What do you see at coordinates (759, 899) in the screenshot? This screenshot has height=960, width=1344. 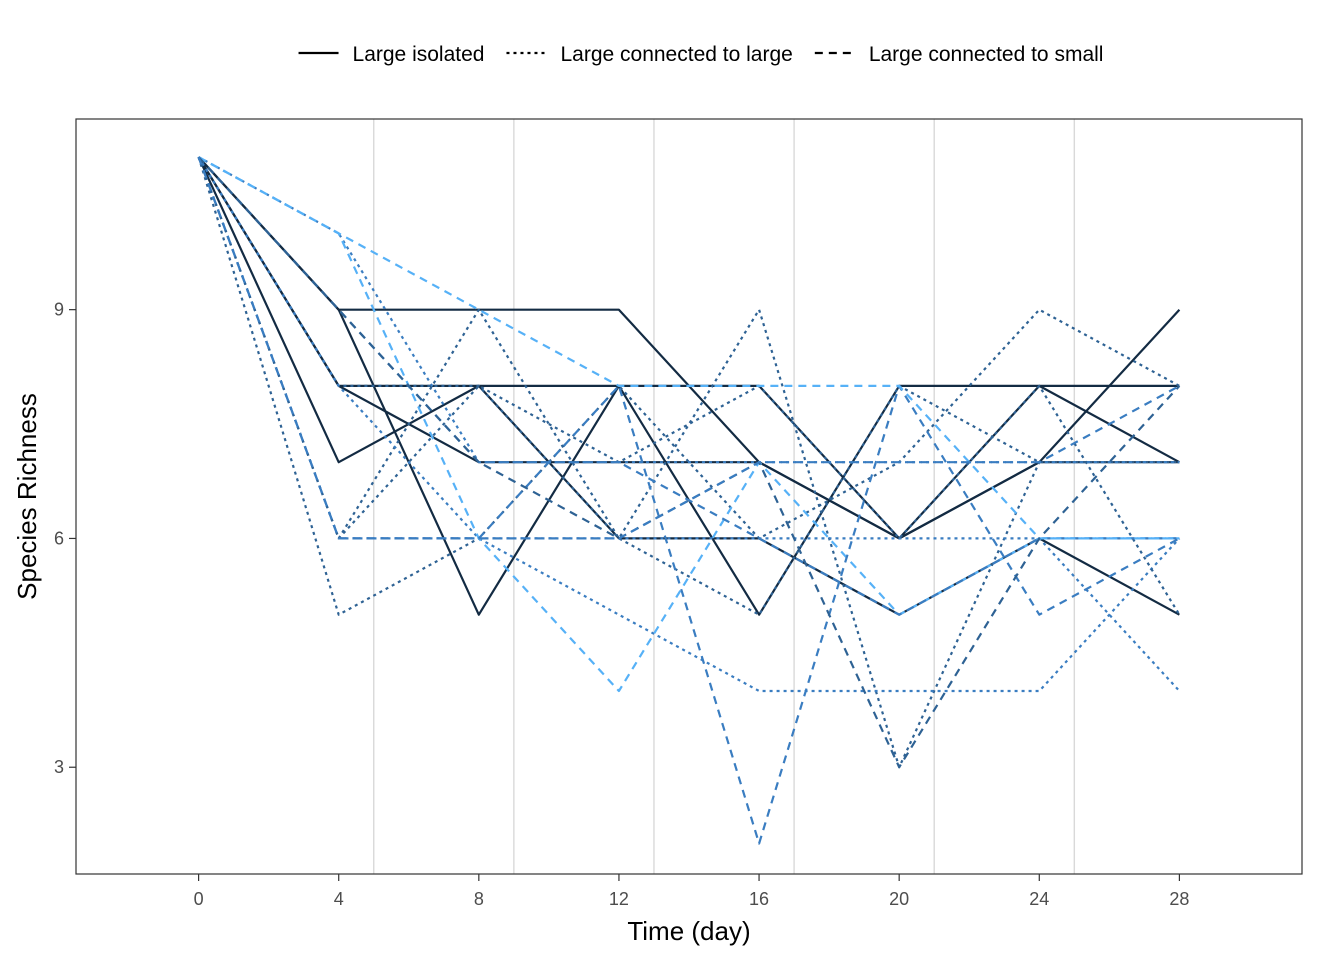 I see `x-tick-label-4: 16` at bounding box center [759, 899].